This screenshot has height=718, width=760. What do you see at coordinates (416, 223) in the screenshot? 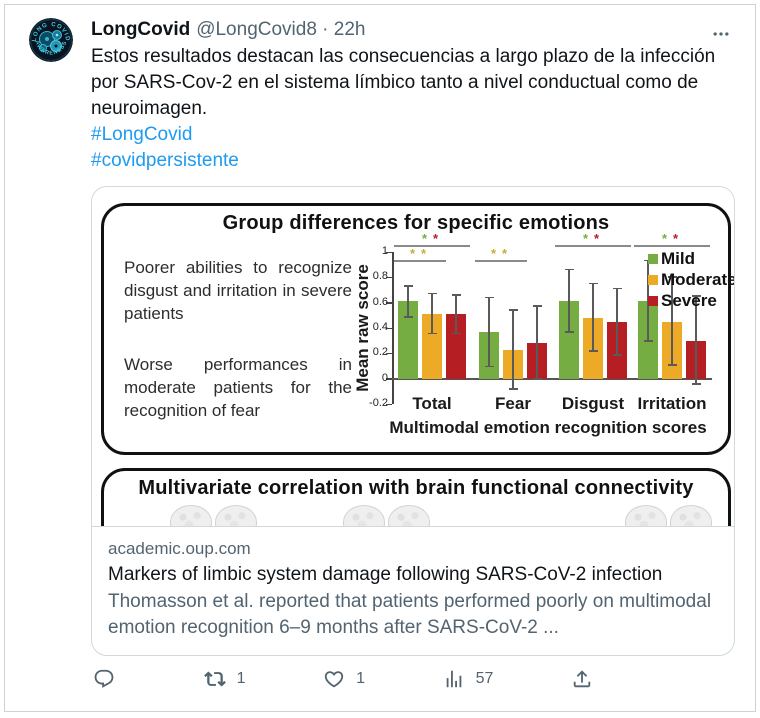
I see `panel1-title: Group differences for specific emotions` at bounding box center [416, 223].